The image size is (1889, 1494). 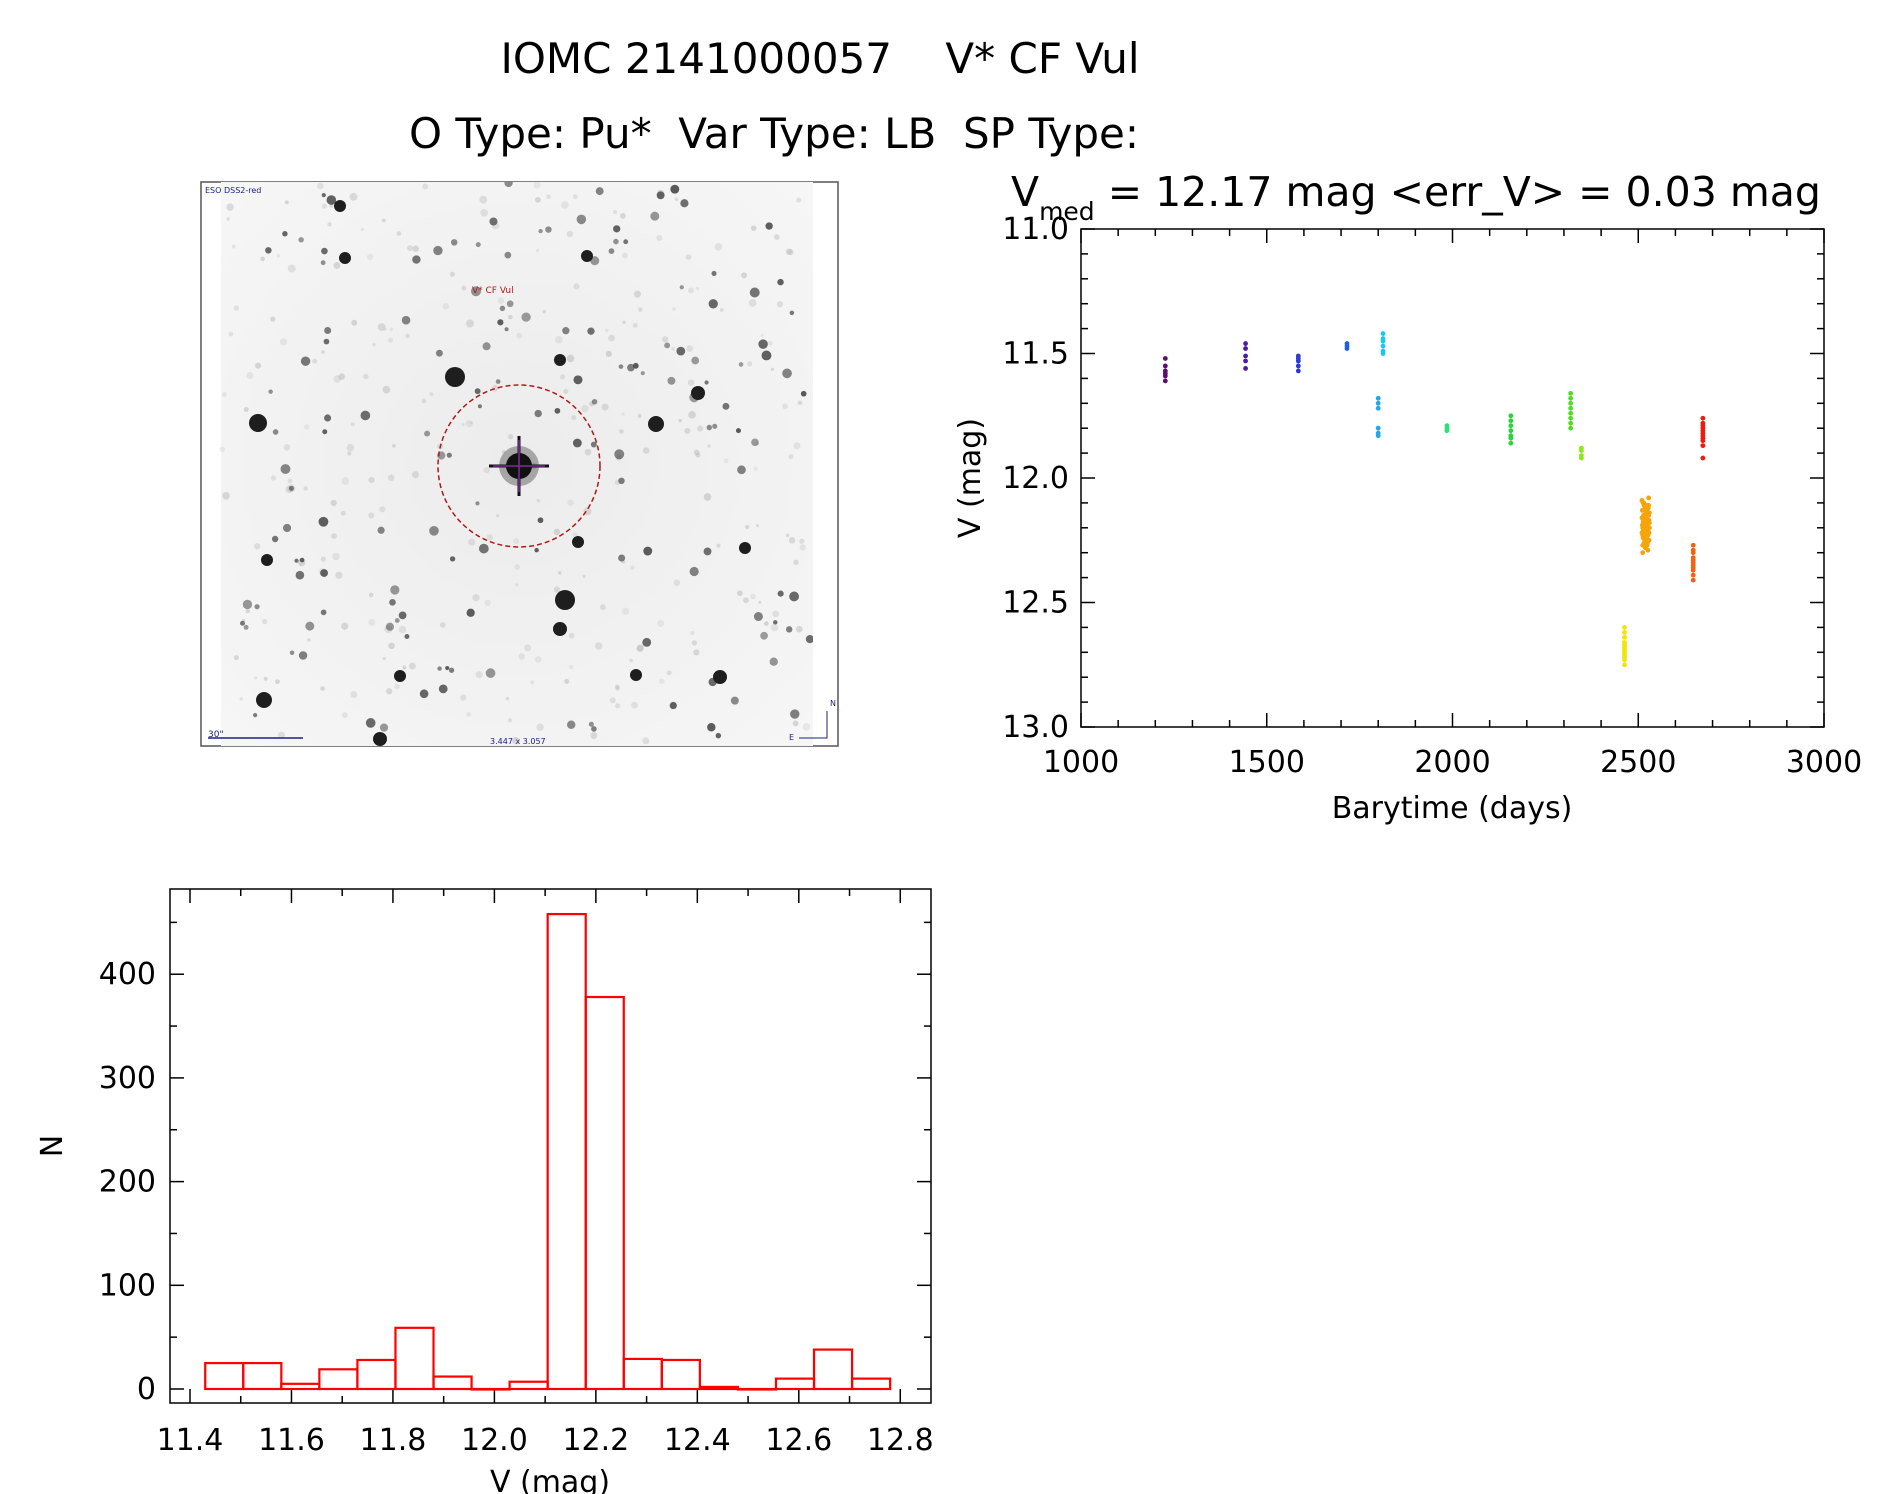 What do you see at coordinates (1452, 808) in the screenshot?
I see `light-curve-xlabel: Barytime (days)` at bounding box center [1452, 808].